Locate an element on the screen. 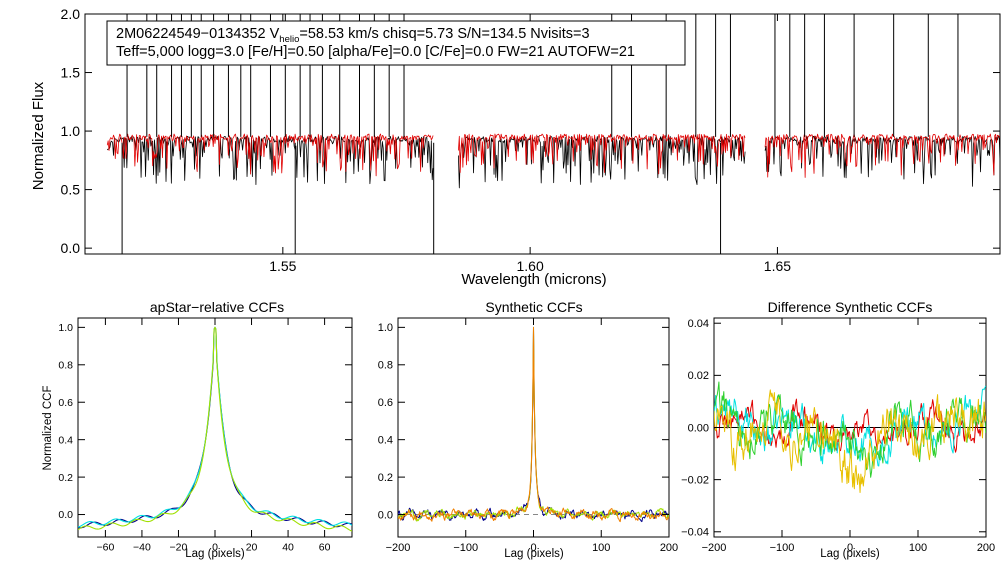 Image resolution: width=1008 pixels, height=581 pixels. spectrum-x-tick-label: 1.60 is located at coordinates (530, 266).